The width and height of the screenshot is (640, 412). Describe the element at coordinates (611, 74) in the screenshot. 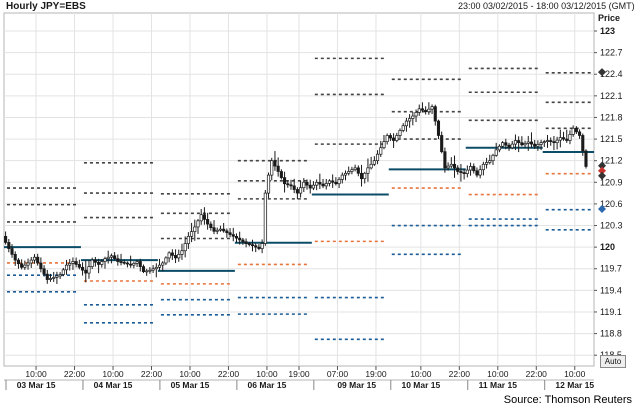

I see `y-tick-label: 122.4` at that location.